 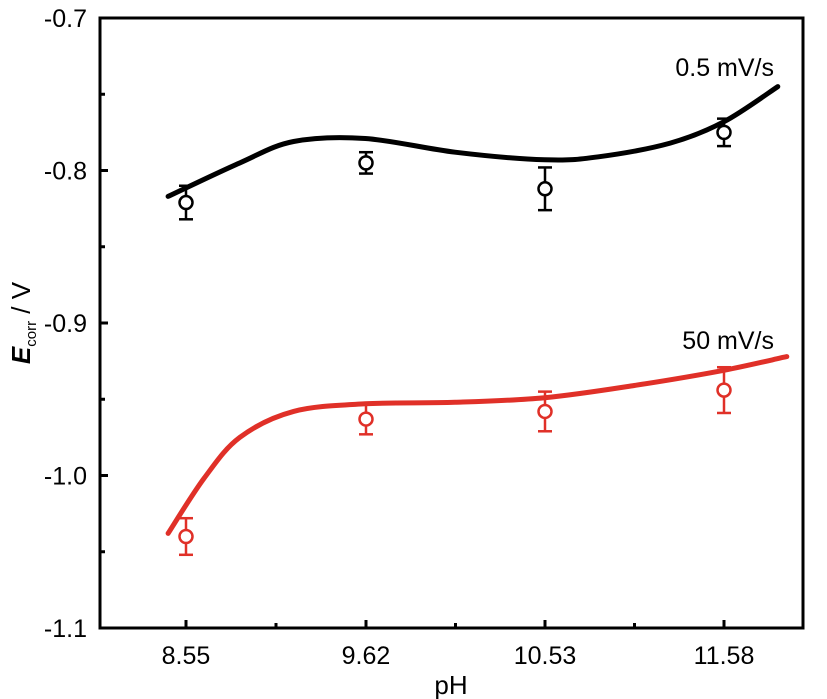 What do you see at coordinates (728, 341) in the screenshot?
I see `series-label: 50 mV/s` at bounding box center [728, 341].